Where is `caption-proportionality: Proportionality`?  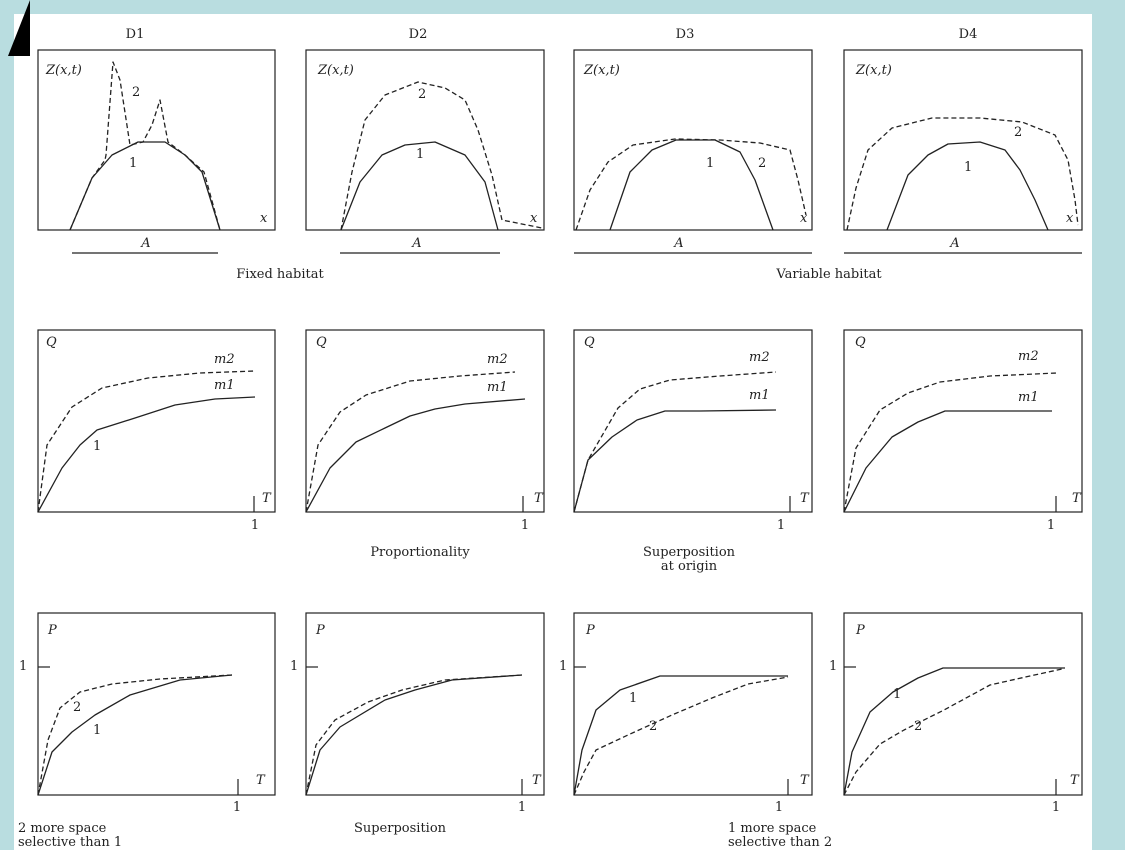
caption-proportionality: Proportionality is located at coordinates (420, 552).